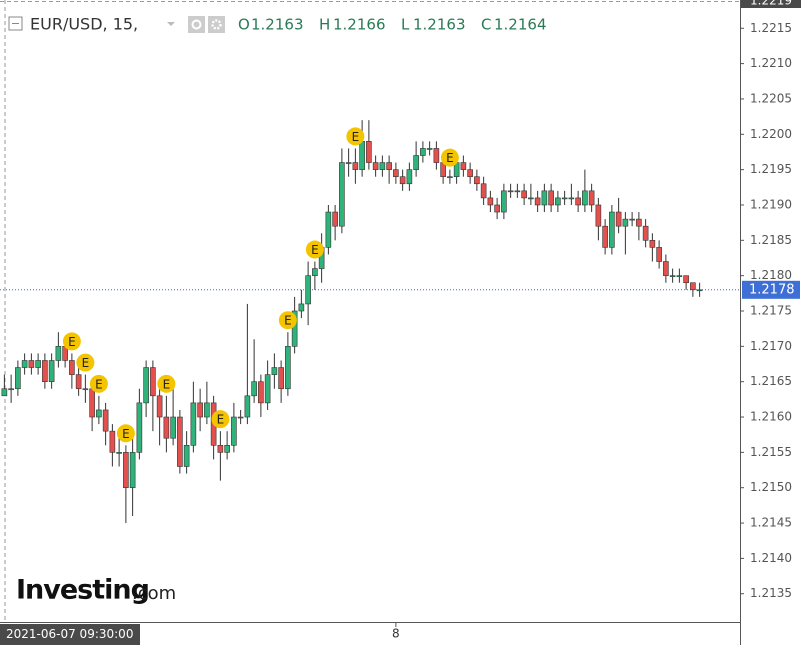  I want to click on y-tick-label: 1.2135, so click(771, 593).